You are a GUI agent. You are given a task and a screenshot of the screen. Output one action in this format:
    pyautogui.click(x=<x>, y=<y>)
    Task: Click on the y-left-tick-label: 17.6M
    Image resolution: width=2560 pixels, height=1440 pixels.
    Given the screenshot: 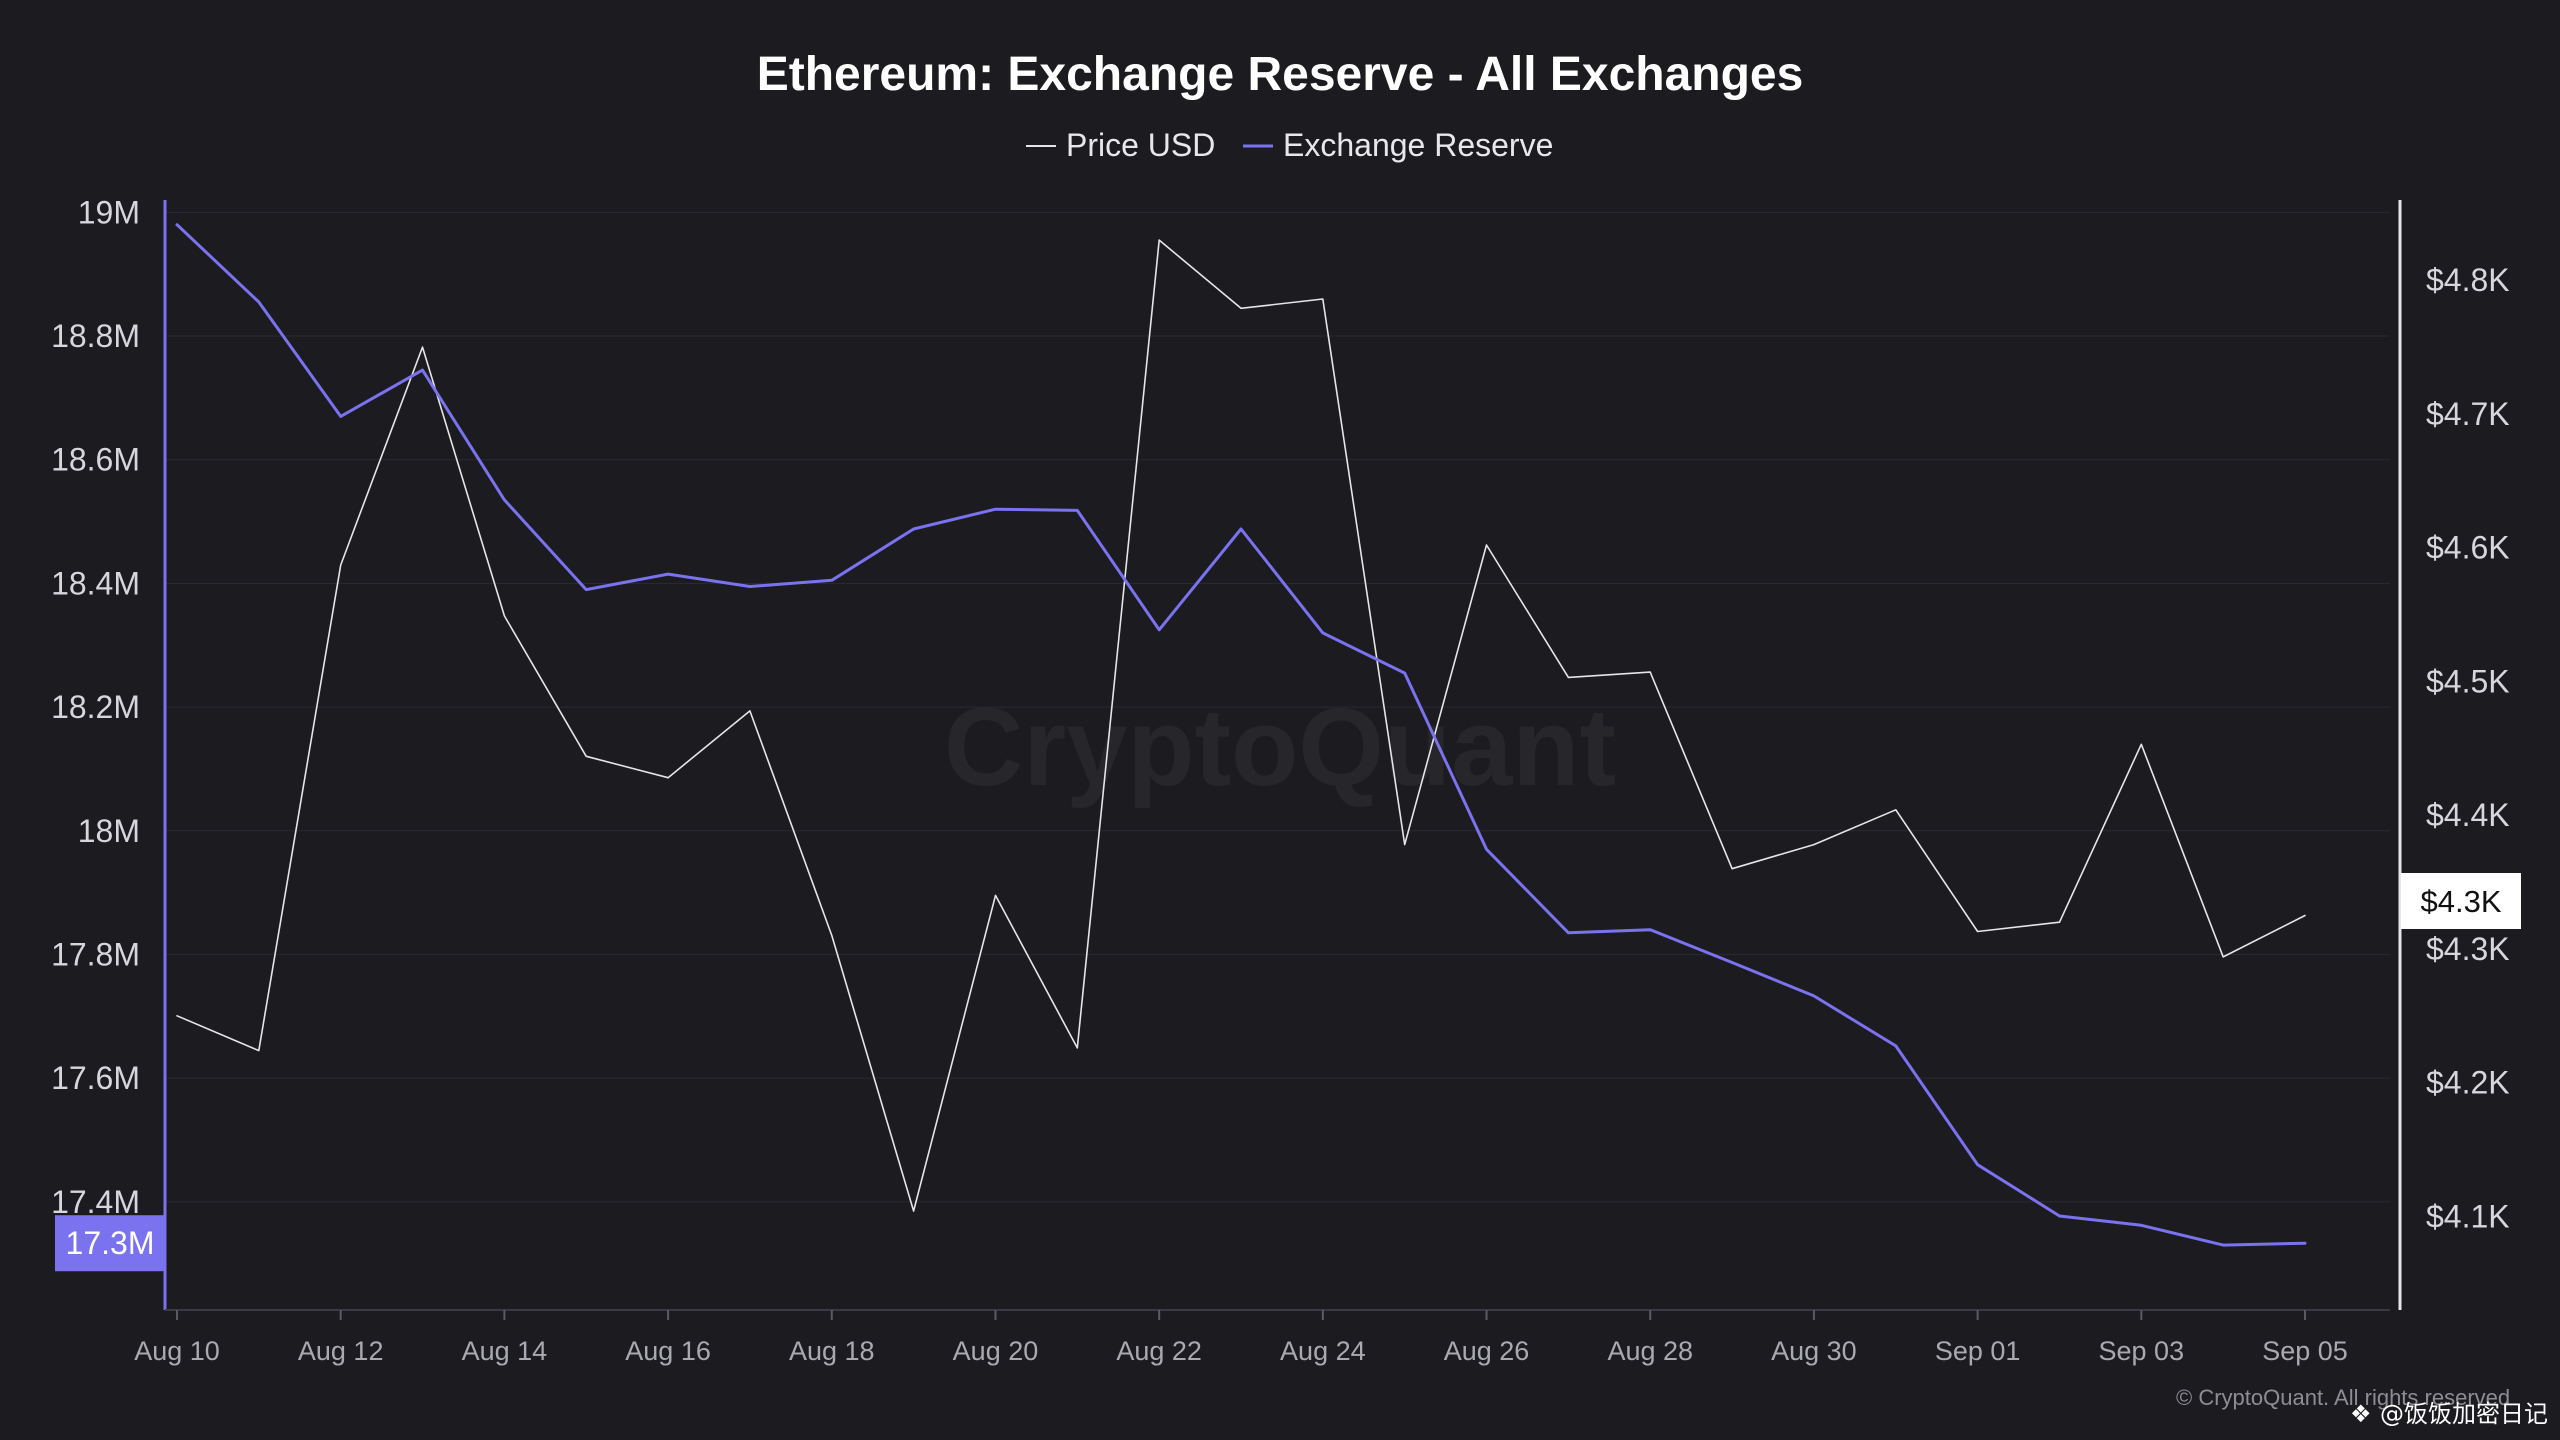 What is the action you would take?
    pyautogui.click(x=95, y=1078)
    